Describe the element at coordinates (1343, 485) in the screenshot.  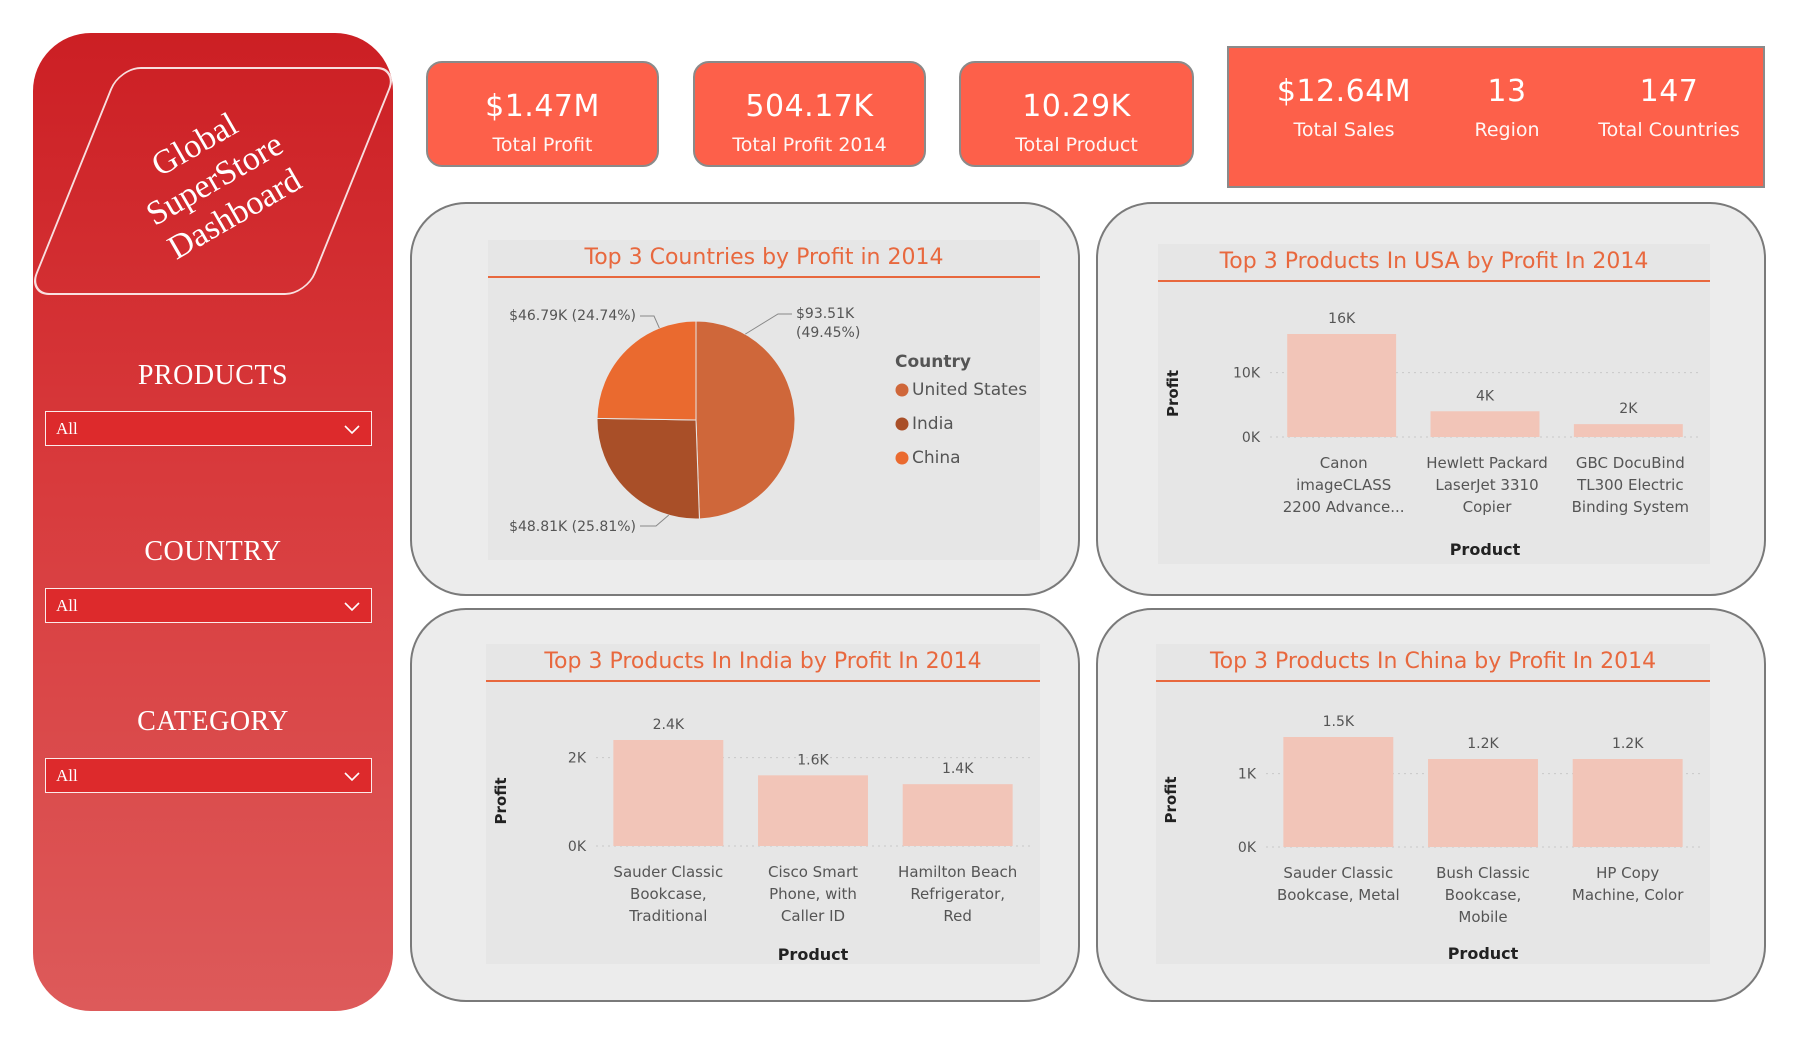
I see `x-tick-label: imageCLASS` at that location.